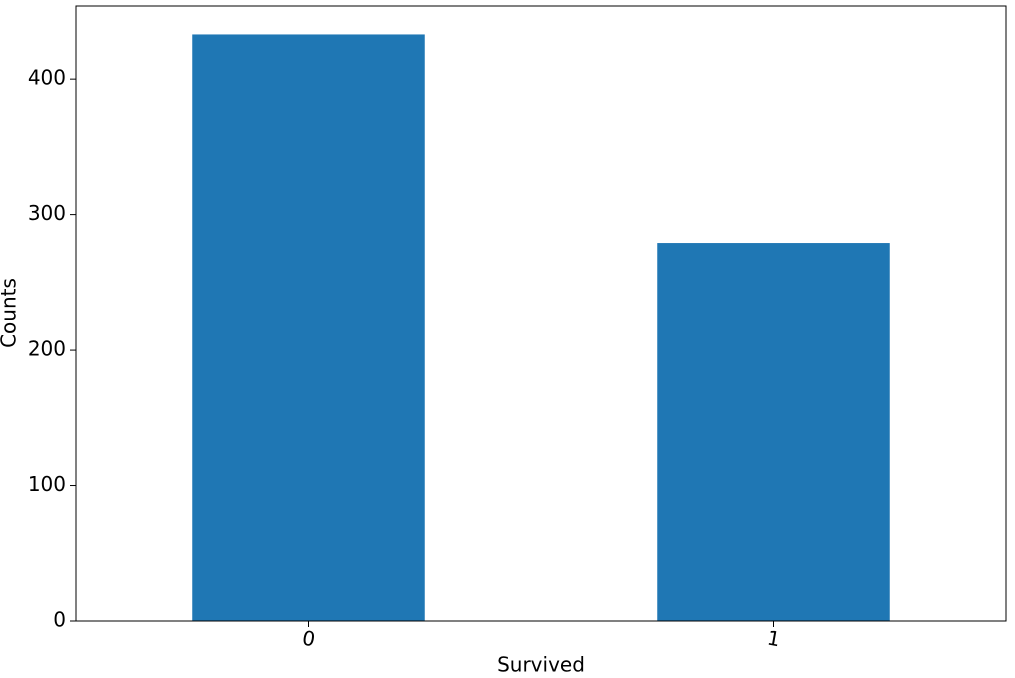 This screenshot has width=1015, height=678. Describe the element at coordinates (47, 484) in the screenshot. I see `y-tick-label: 100` at that location.